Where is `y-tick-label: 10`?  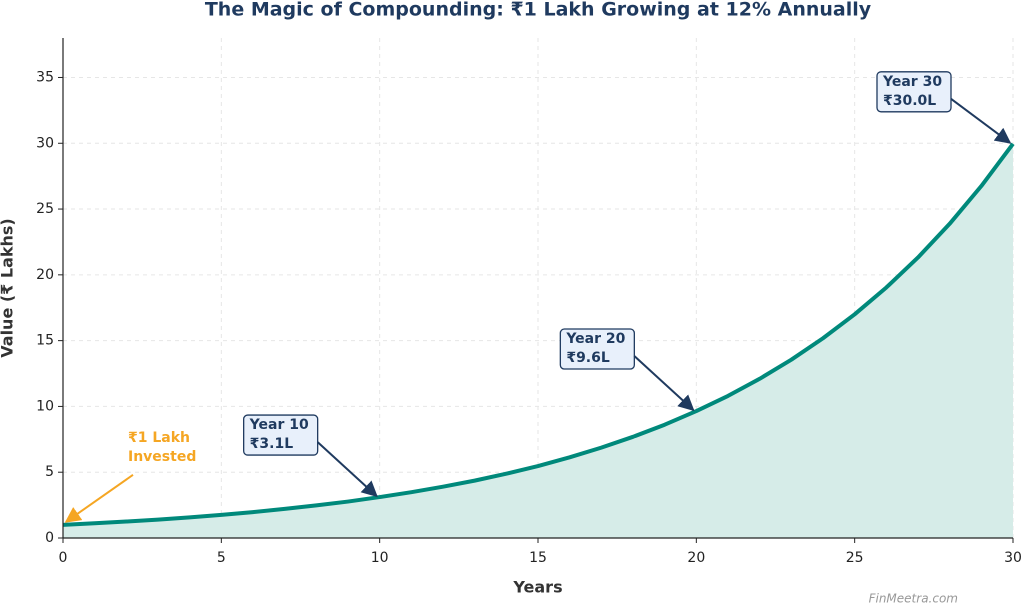
y-tick-label: 10 is located at coordinates (45, 406).